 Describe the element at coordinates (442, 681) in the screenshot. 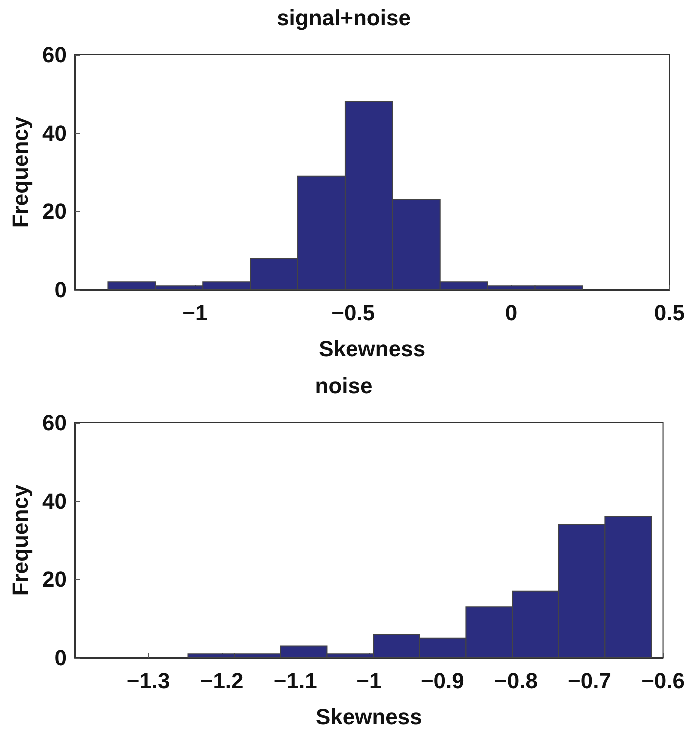

I see `x-tick-label: −0.9` at that location.